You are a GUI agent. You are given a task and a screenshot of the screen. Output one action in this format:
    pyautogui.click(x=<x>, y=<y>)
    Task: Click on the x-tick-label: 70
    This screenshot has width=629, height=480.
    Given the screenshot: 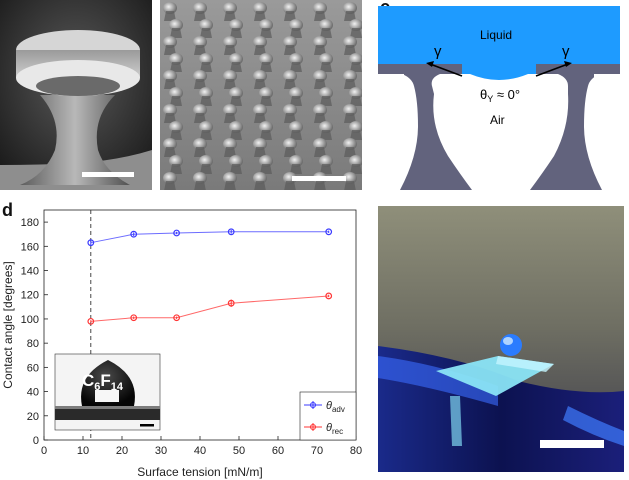 What is the action you would take?
    pyautogui.click(x=317, y=451)
    